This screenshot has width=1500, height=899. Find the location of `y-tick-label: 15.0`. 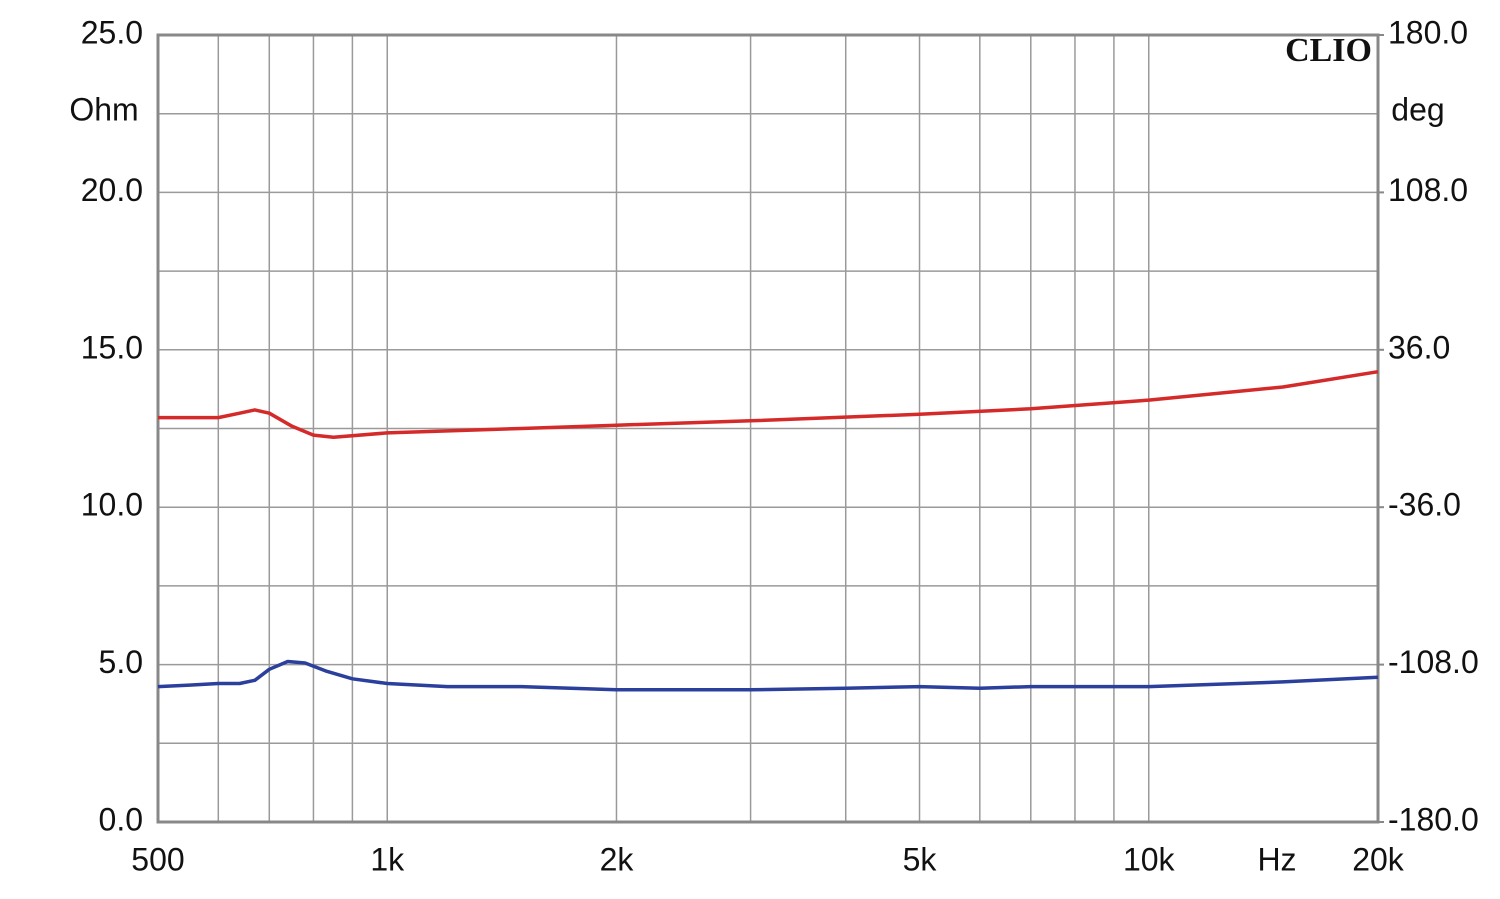

y-tick-label: 15.0 is located at coordinates (112, 347).